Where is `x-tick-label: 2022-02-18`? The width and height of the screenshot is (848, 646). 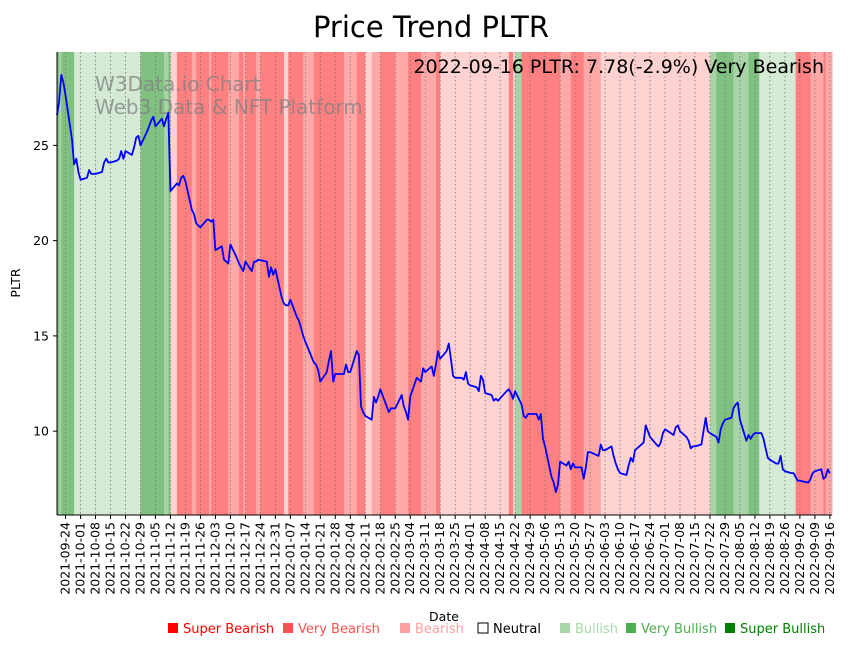 x-tick-label: 2022-02-18 is located at coordinates (379, 558).